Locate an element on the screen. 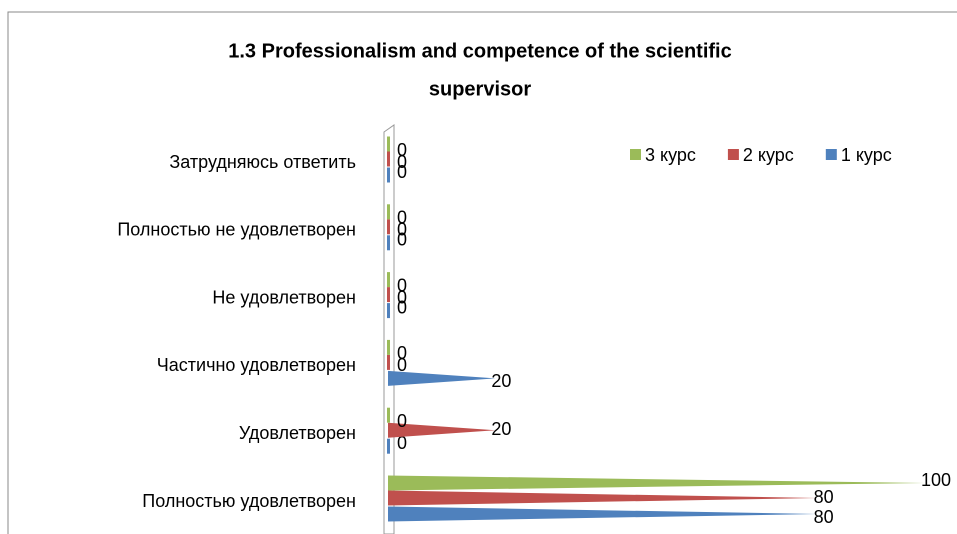  y-tick-label: Полностью не удовлетворен is located at coordinates (236, 230).